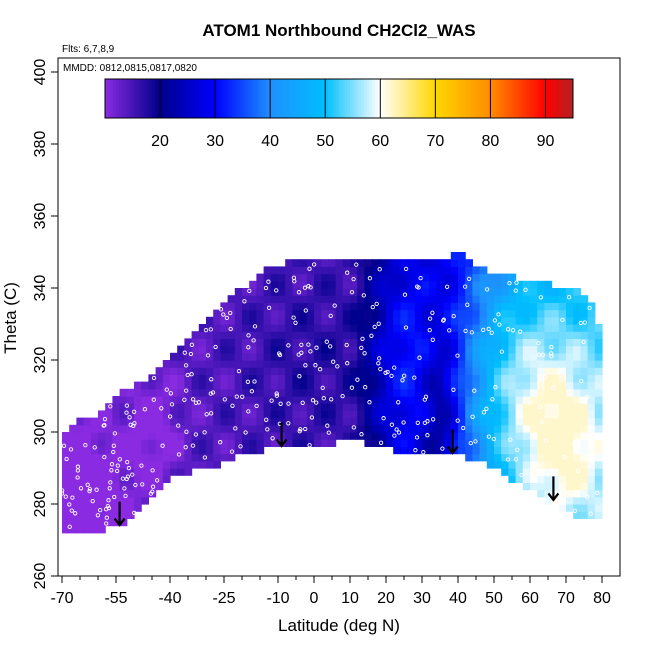 The height and width of the screenshot is (650, 650). Describe the element at coordinates (277, 598) in the screenshot. I see `x-tick-label: -10` at that location.